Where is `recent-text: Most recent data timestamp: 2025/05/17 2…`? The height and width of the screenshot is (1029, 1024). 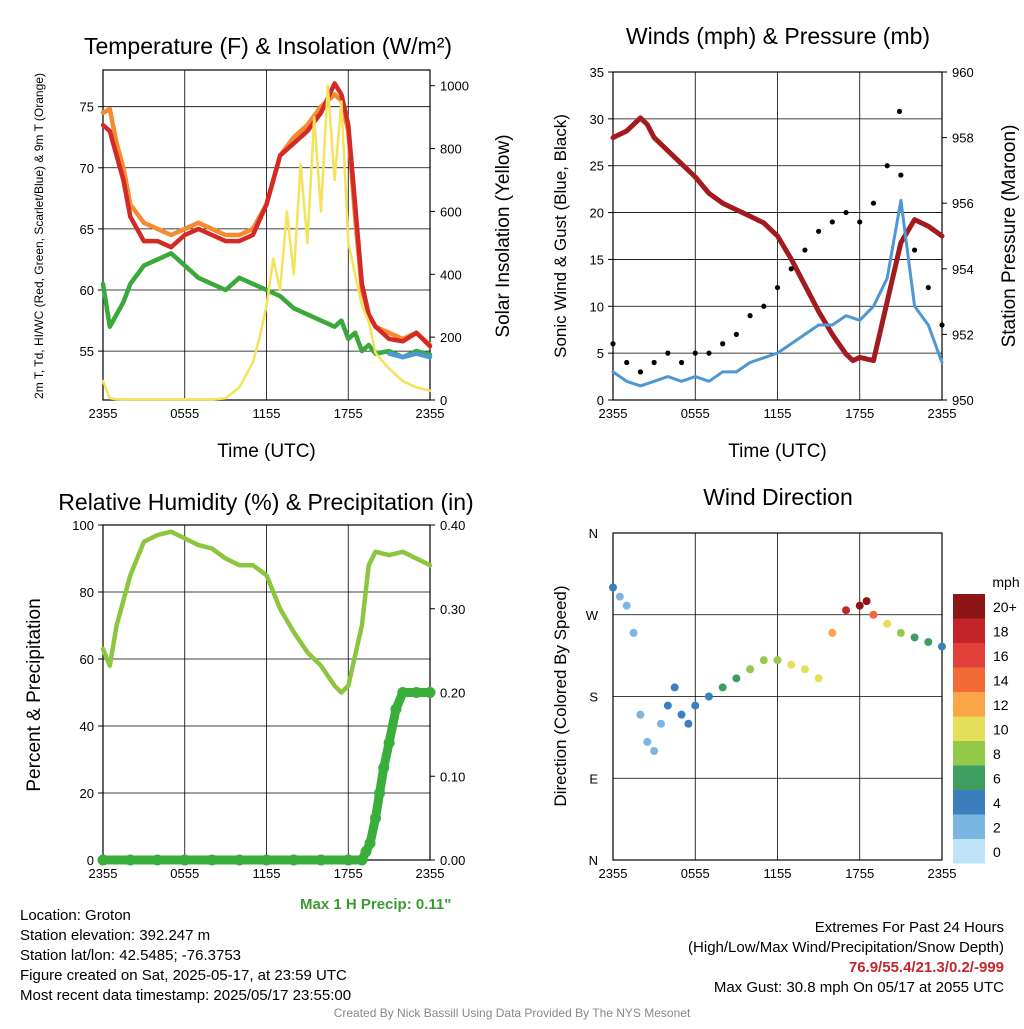 recent-text: Most recent data timestamp: 2025/05/17 2… is located at coordinates (186, 995).